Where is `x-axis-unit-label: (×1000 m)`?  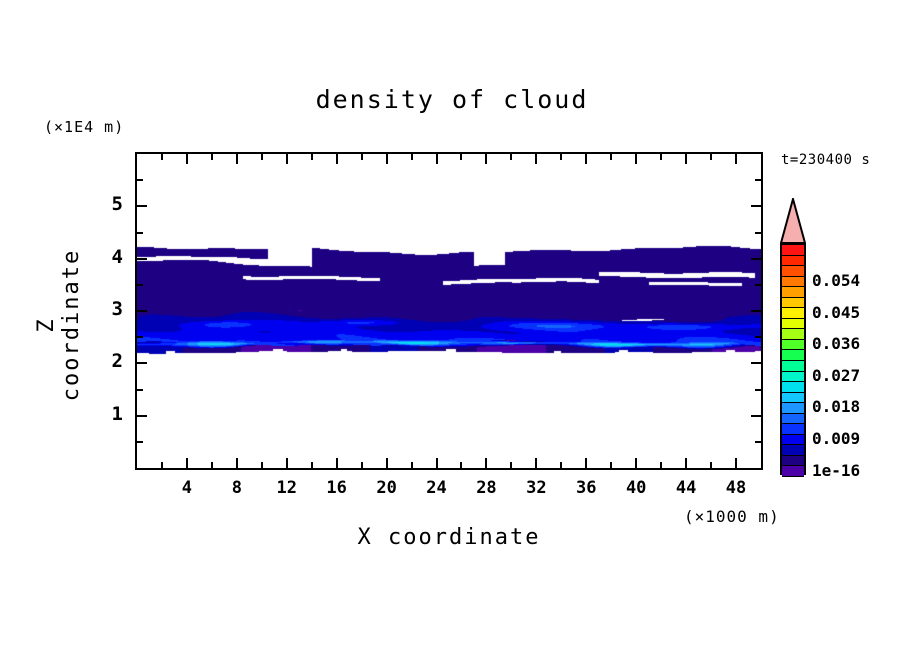 x-axis-unit-label: (×1000 m) is located at coordinates (732, 516).